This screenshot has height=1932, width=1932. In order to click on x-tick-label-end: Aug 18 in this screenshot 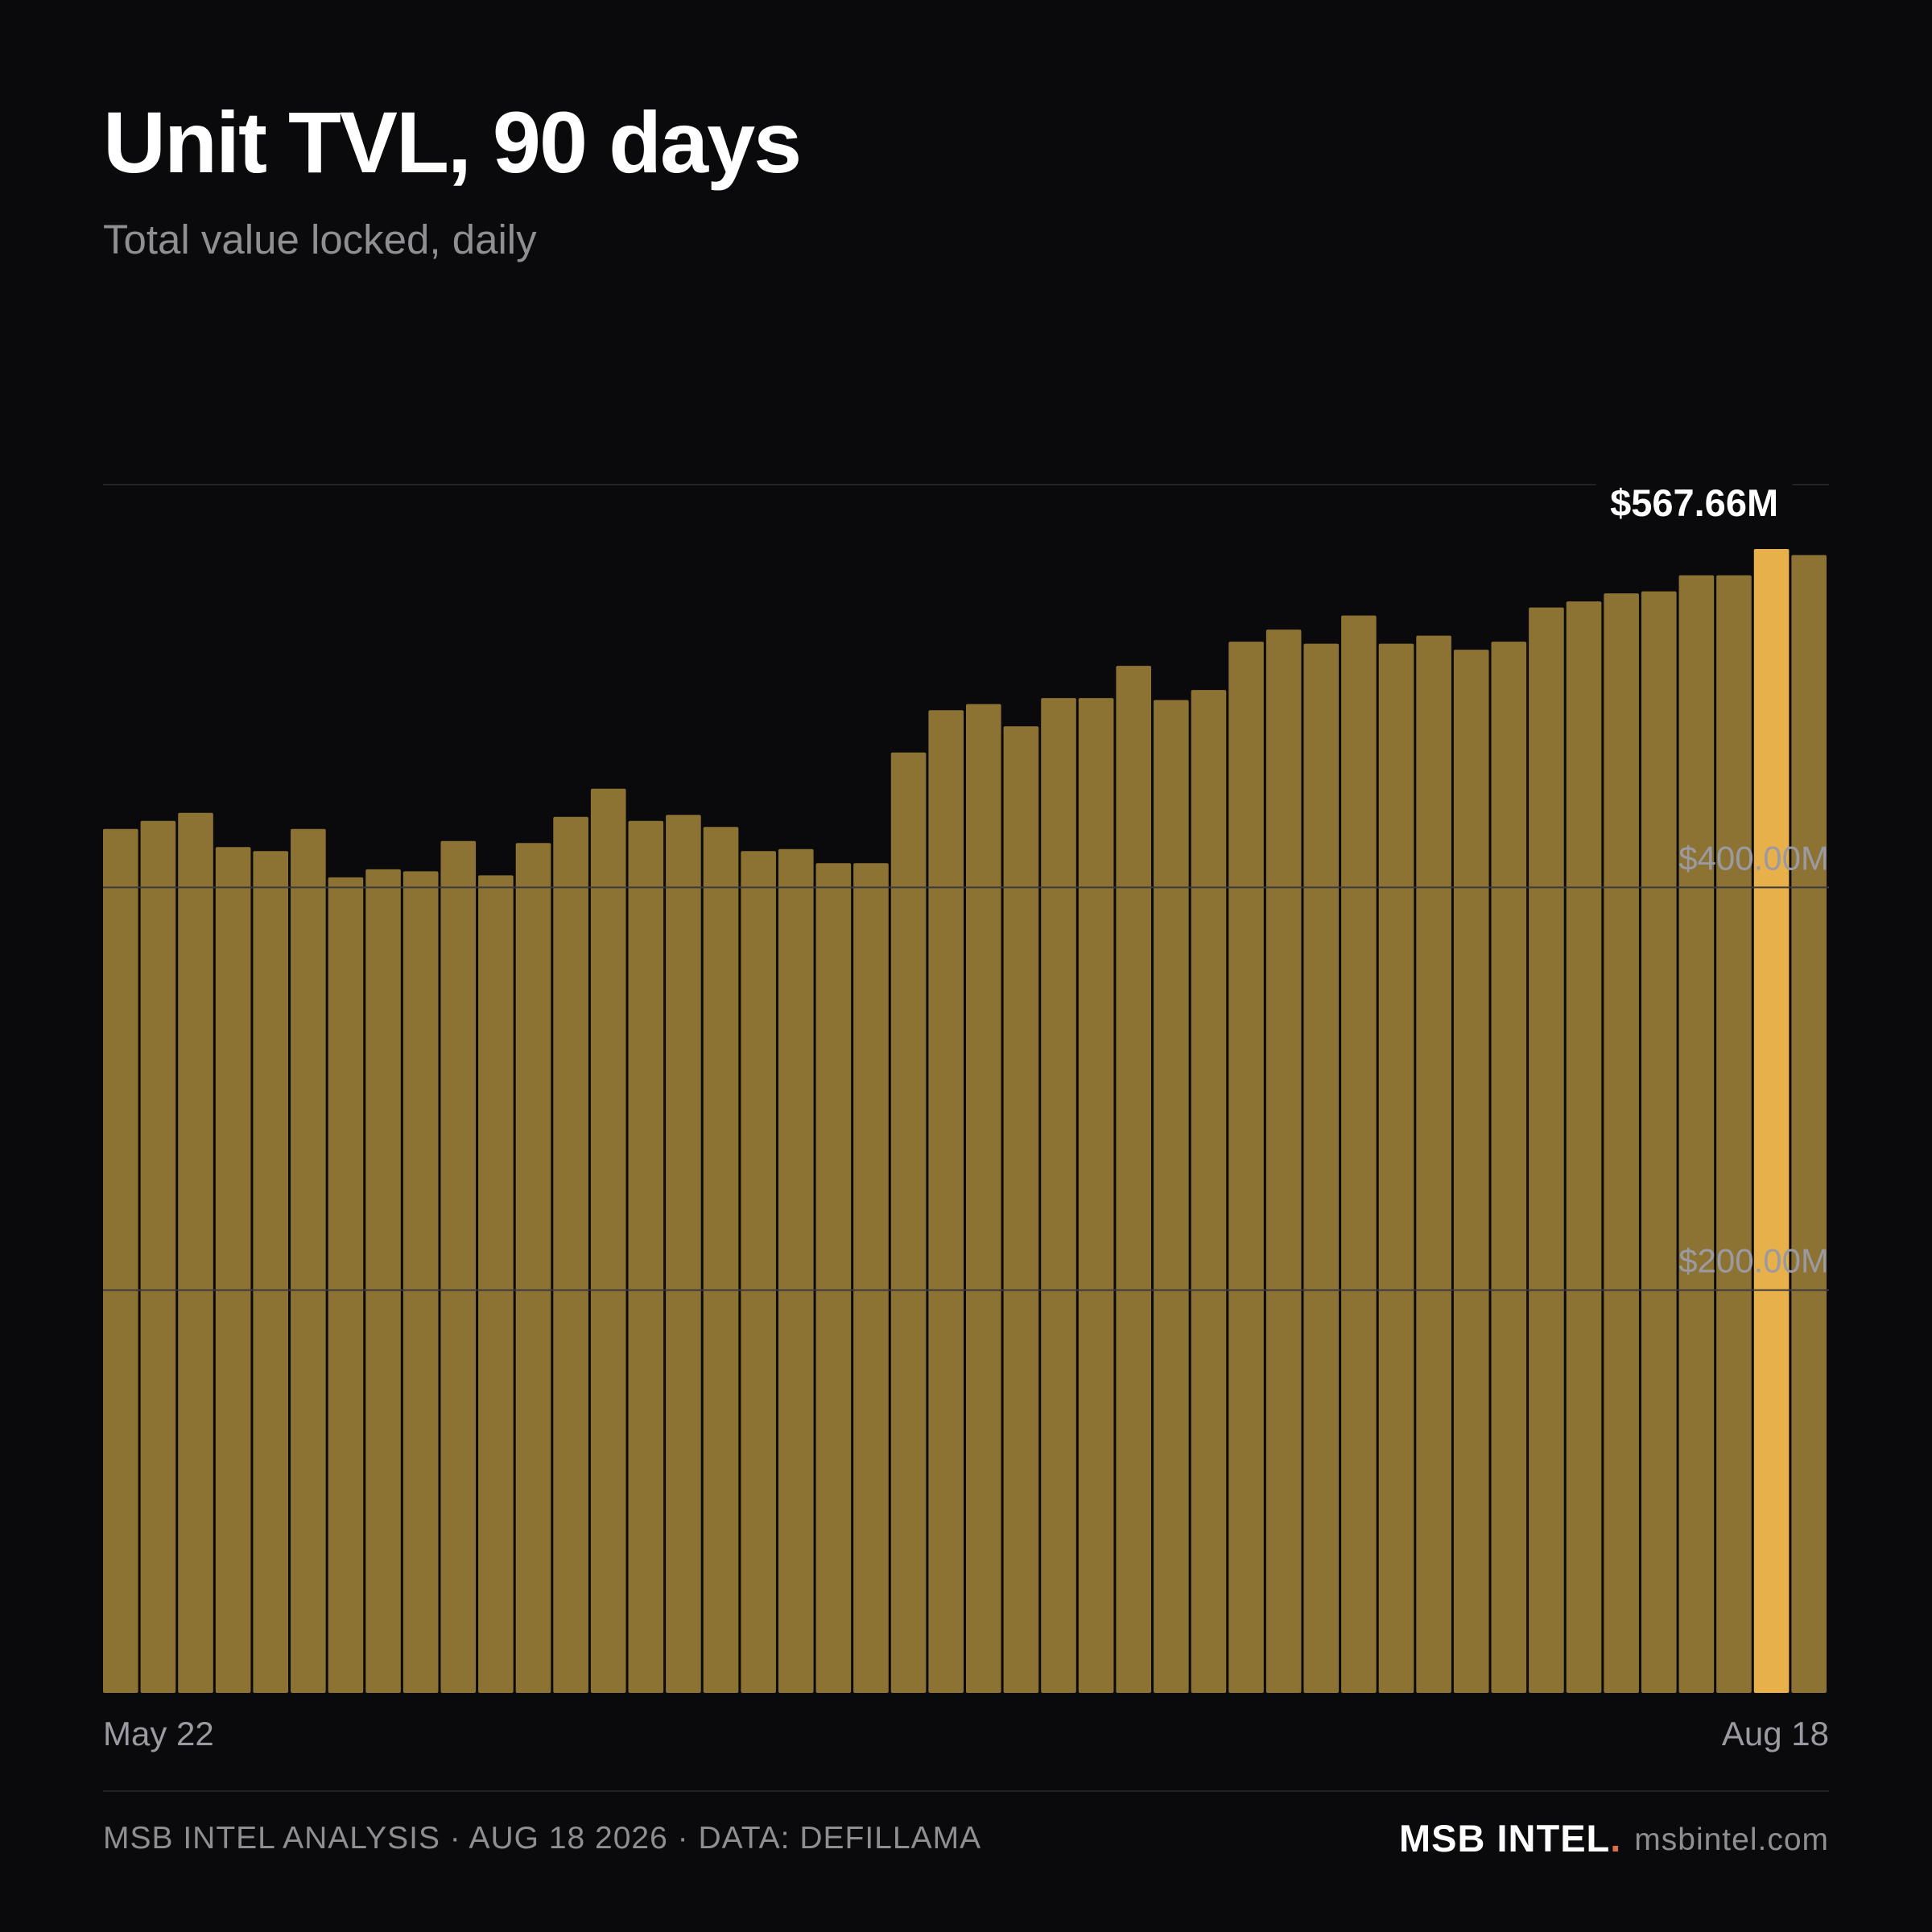, I will do `click(1775, 1733)`.